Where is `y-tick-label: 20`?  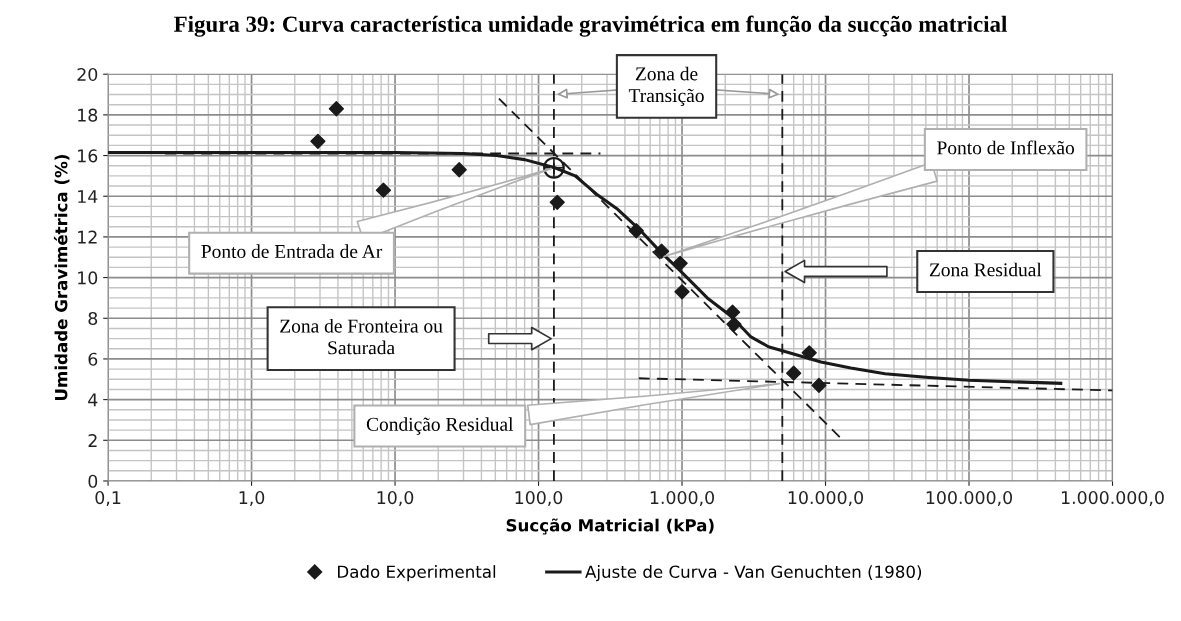 y-tick-label: 20 is located at coordinates (87, 74).